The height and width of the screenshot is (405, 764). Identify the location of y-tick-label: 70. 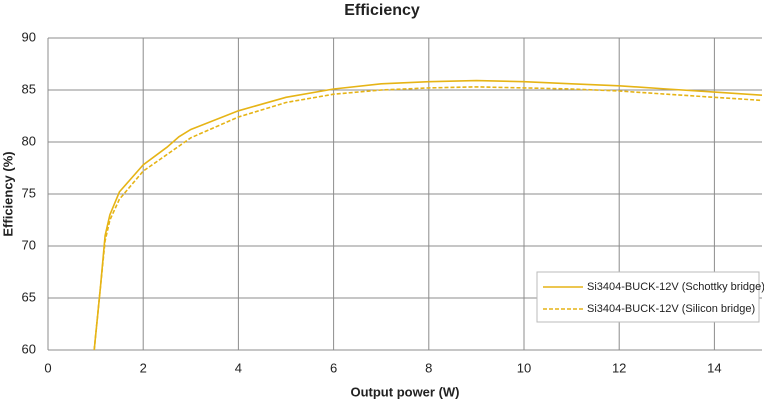
(29, 244).